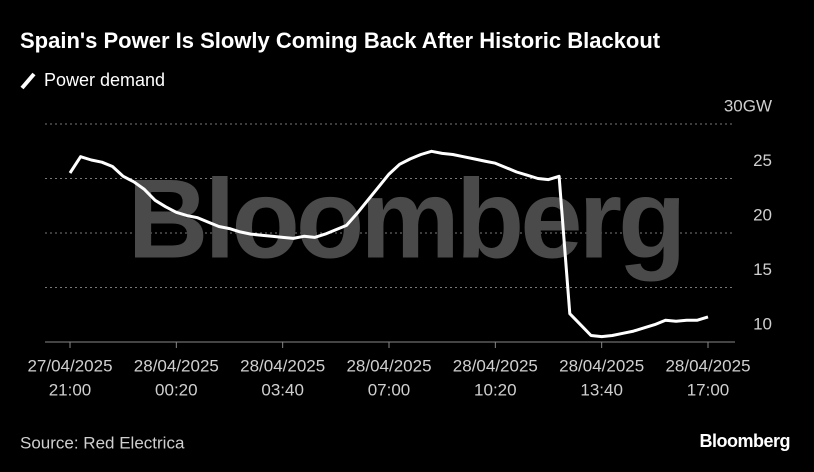 This screenshot has width=814, height=472. Describe the element at coordinates (762, 160) in the screenshot. I see `y-tick-label: 25` at that location.